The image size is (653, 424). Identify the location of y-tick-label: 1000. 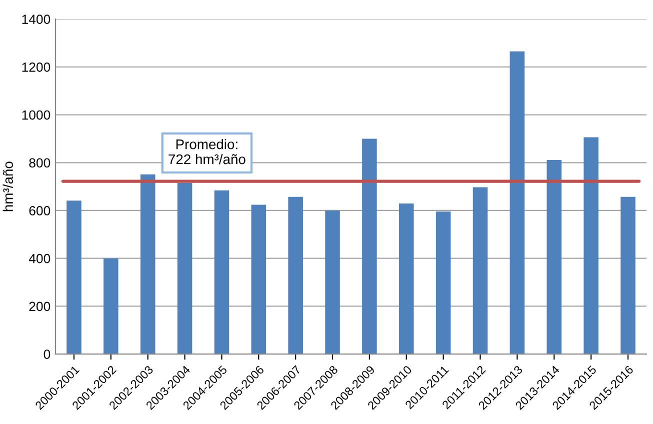
(36, 115).